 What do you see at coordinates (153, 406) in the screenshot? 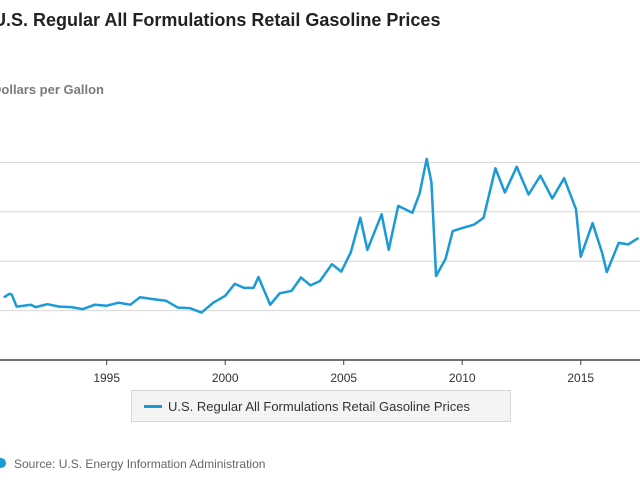
I see `legend-swatch` at bounding box center [153, 406].